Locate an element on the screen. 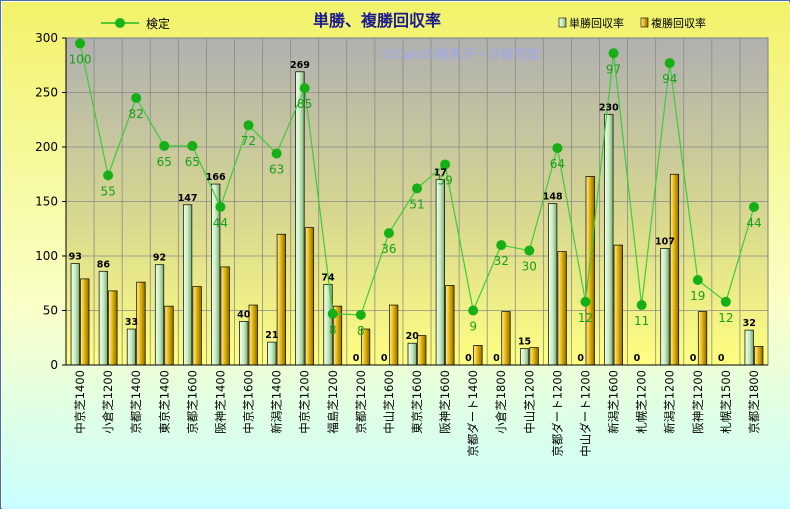 This screenshot has width=790, height=514. x-tick-label: 小倉芝1200 is located at coordinates (108, 402).